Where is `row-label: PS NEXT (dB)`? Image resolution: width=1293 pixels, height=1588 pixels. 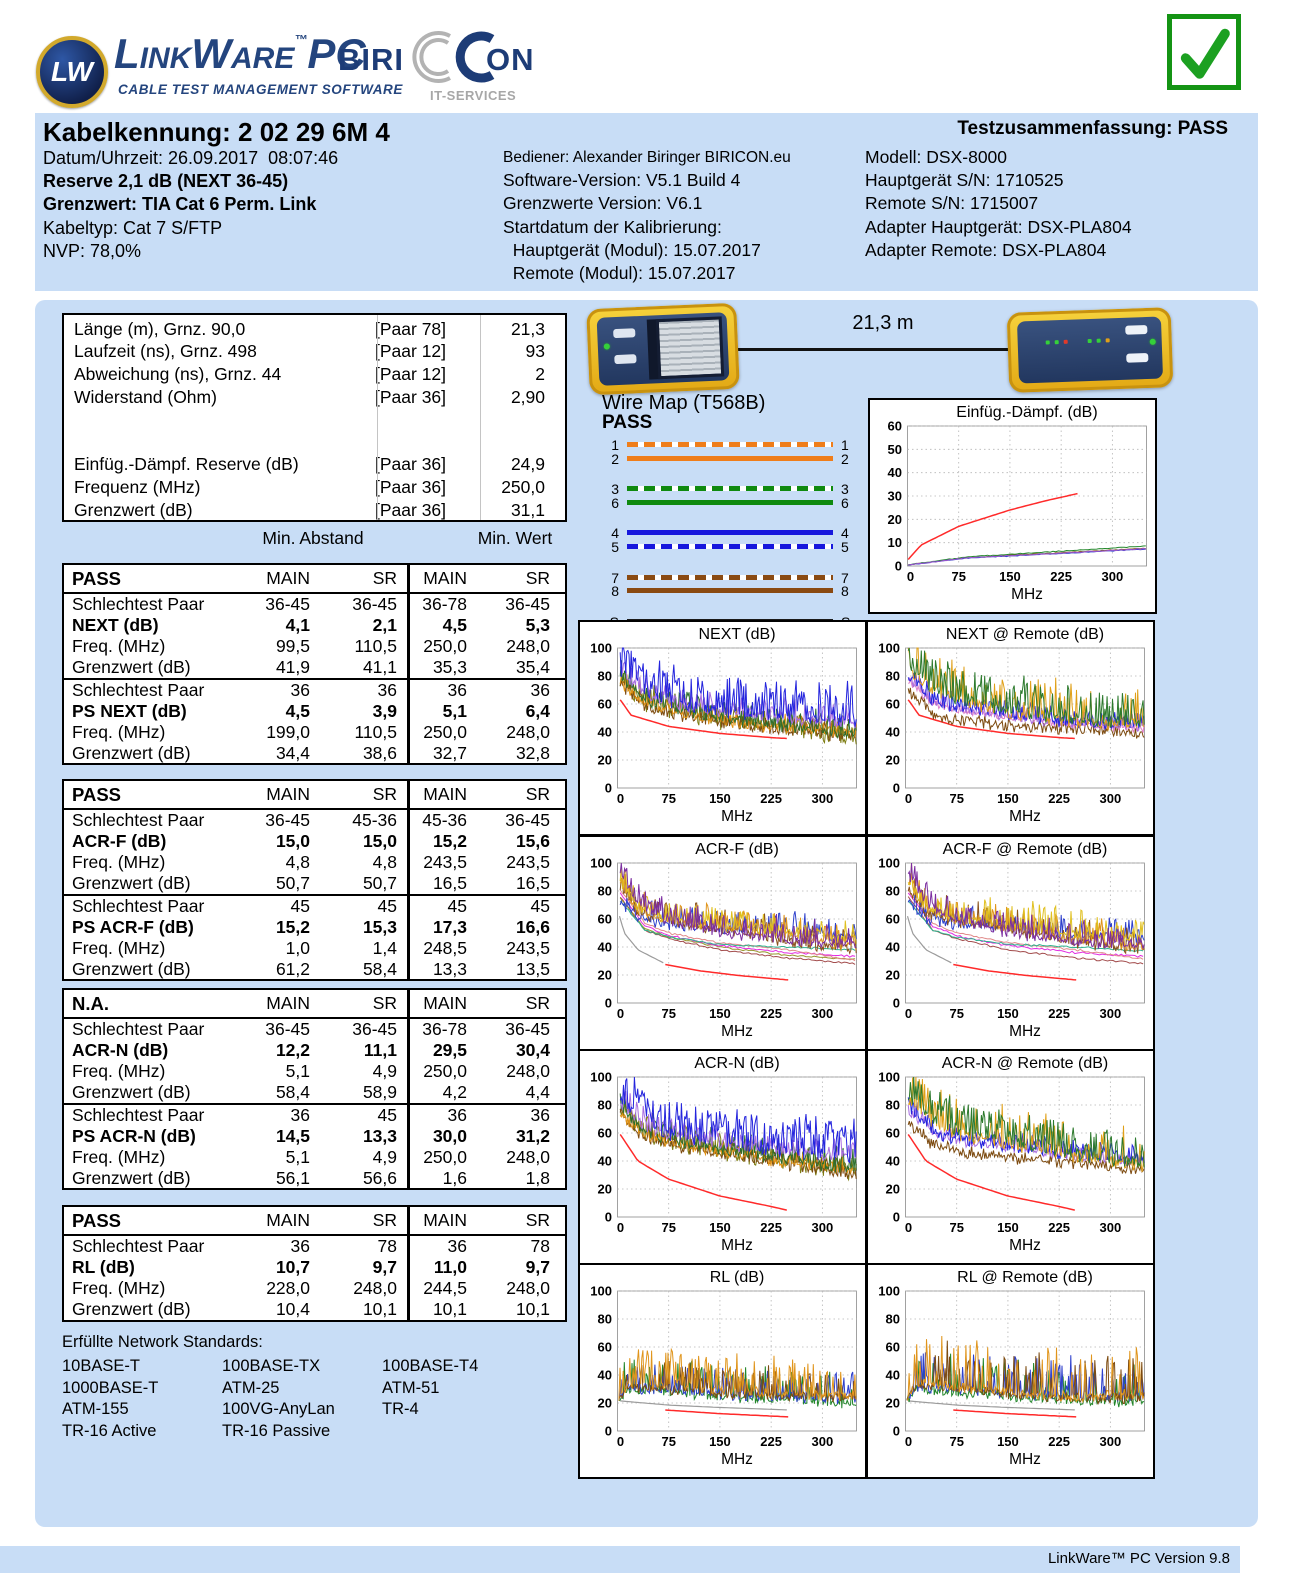 row-label: PS NEXT (dB) is located at coordinates (129, 710).